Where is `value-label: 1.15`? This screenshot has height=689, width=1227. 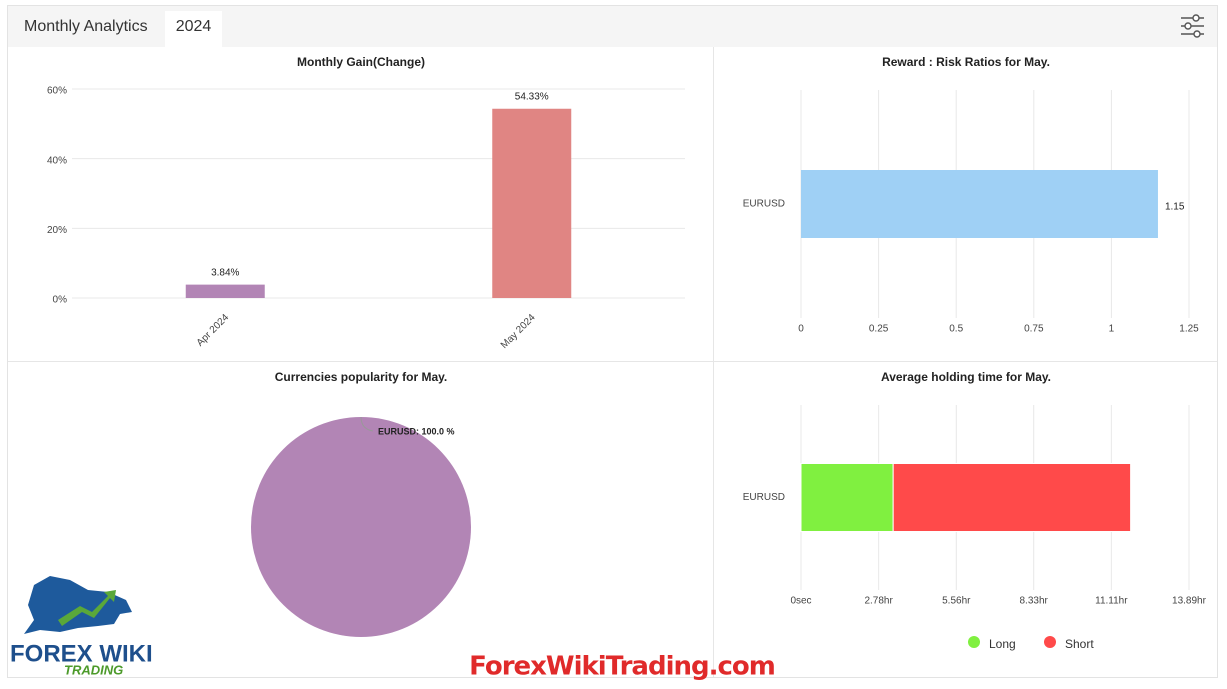
value-label: 1.15 is located at coordinates (1175, 207).